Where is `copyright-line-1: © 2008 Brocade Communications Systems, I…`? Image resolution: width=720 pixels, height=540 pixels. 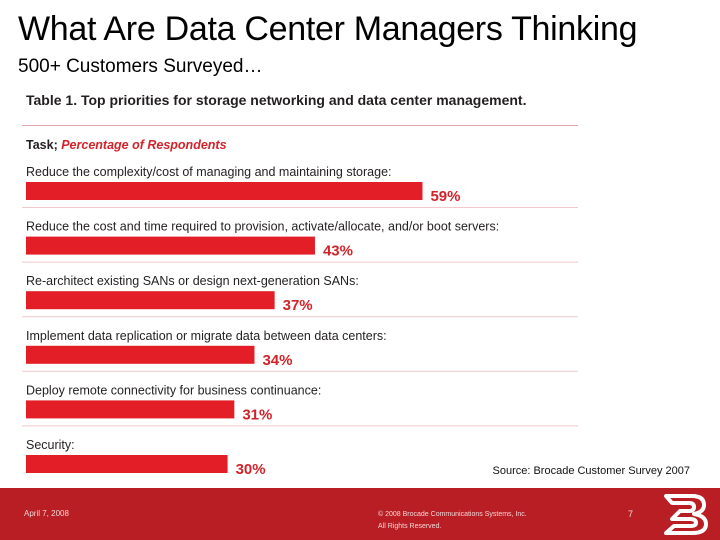
copyright-line-1: © 2008 Brocade Communications Systems, I… is located at coordinates (452, 514).